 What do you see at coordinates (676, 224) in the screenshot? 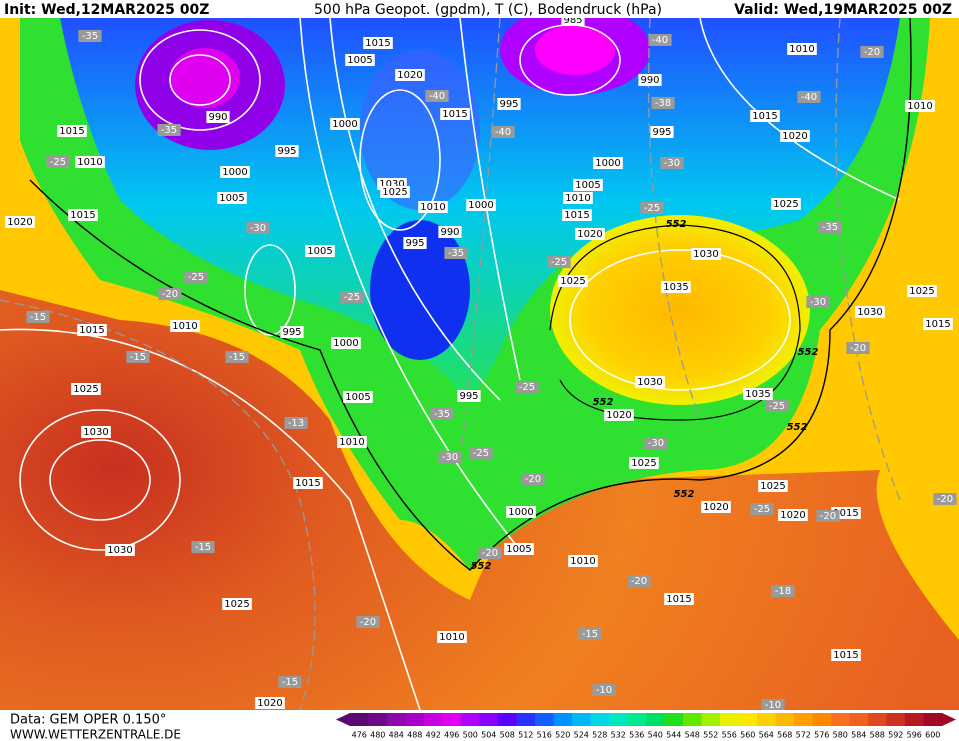
I see `contour-label: 552` at bounding box center [676, 224].